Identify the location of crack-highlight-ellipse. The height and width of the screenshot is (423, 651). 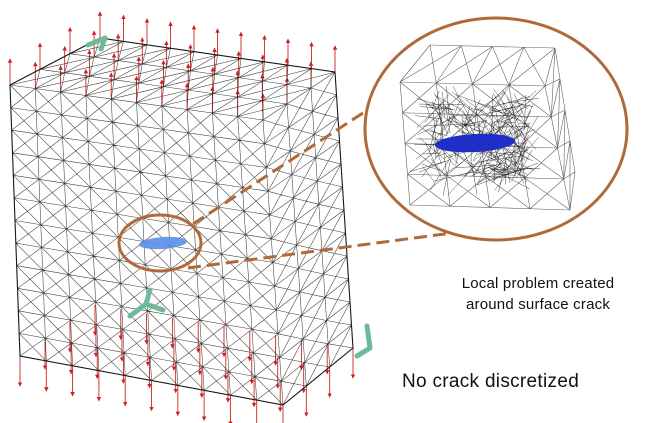
(160, 243).